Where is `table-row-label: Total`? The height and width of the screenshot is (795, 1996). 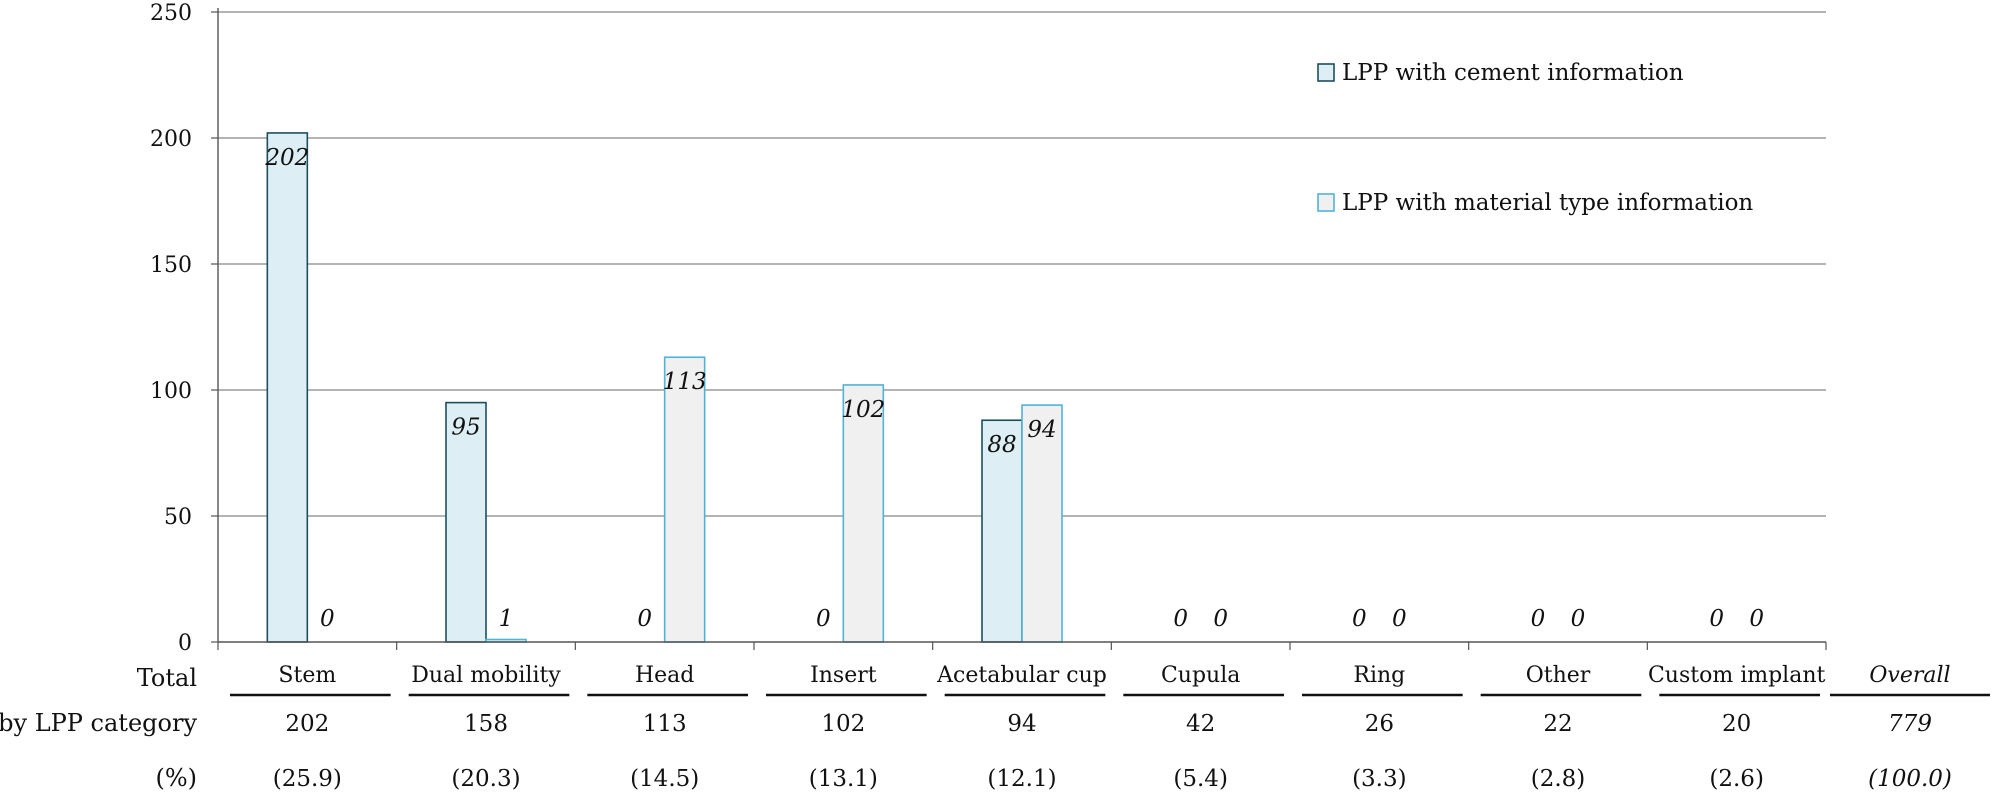
table-row-label: Total is located at coordinates (167, 678).